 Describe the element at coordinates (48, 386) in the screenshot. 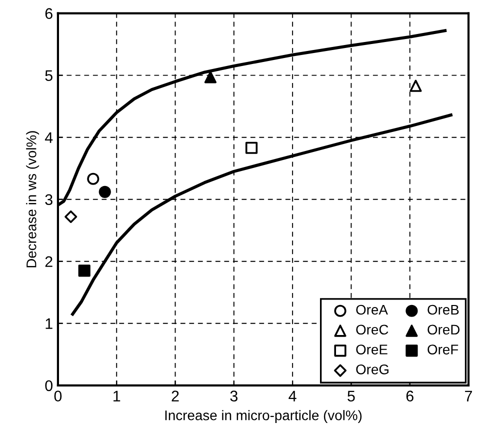

I see `y-tick-label: 0` at that location.